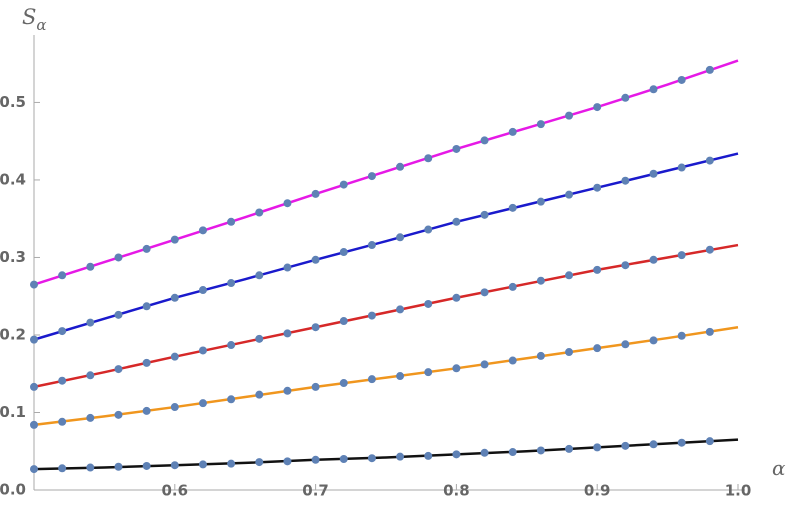  Describe the element at coordinates (13, 490) in the screenshot. I see `y-tick-label: 0.0` at that location.